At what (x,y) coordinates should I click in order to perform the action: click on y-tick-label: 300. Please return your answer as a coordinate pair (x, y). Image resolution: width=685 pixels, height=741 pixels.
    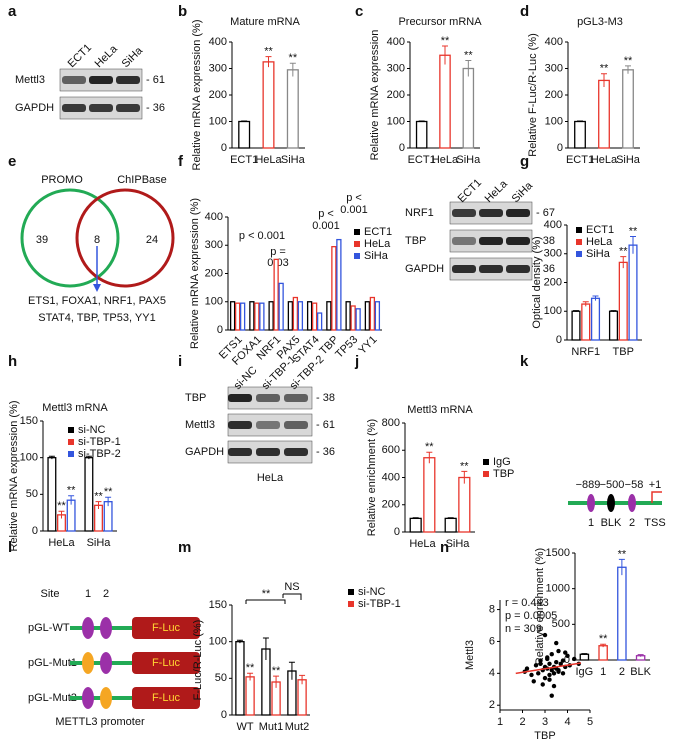
    Looking at the image, I should click on (214, 245).